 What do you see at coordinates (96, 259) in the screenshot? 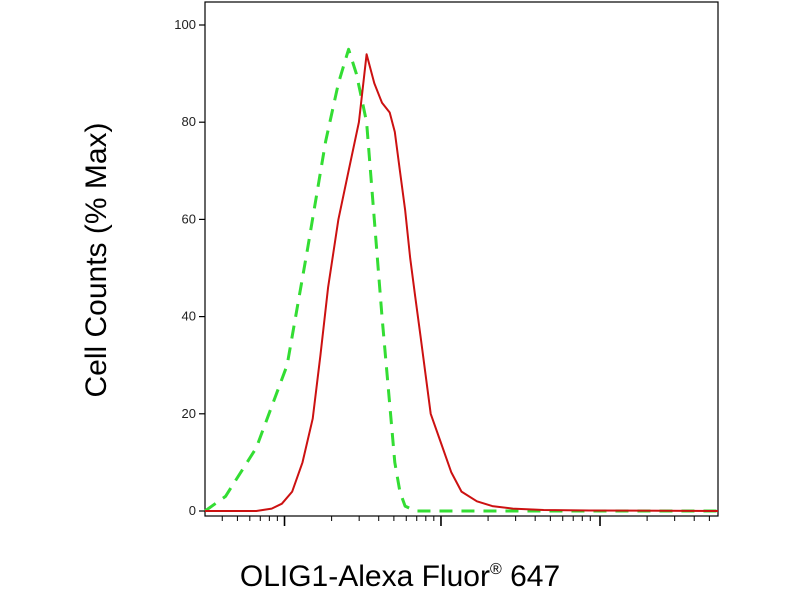
I see `y-axis-title: Cell Counts (% Max)` at bounding box center [96, 259].